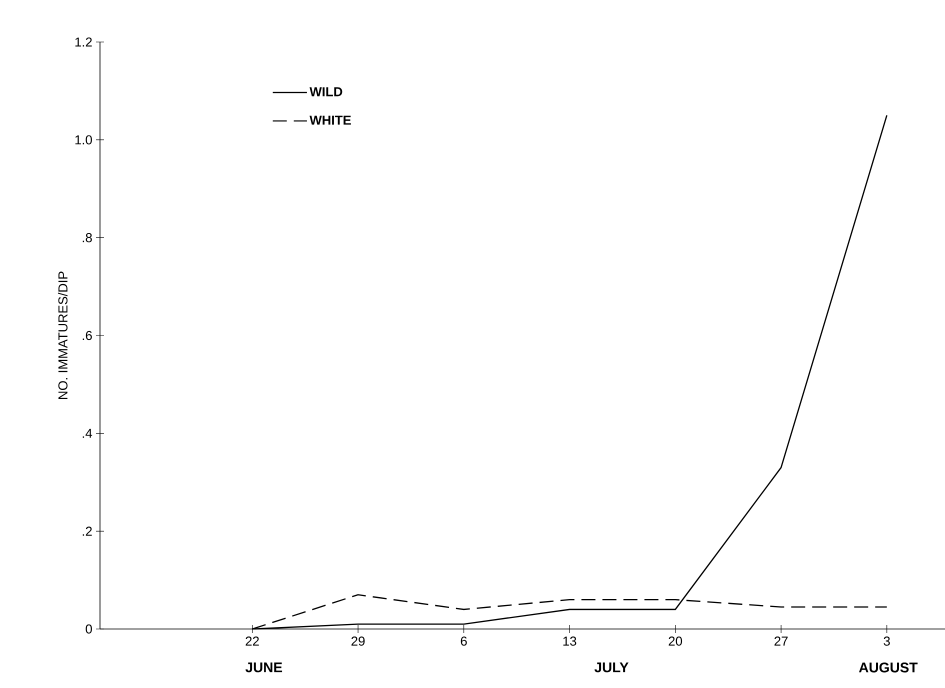 This screenshot has height=688, width=945. Describe the element at coordinates (63, 335) in the screenshot. I see `y-axis-title: NO. IMMATURES/DIP` at that location.